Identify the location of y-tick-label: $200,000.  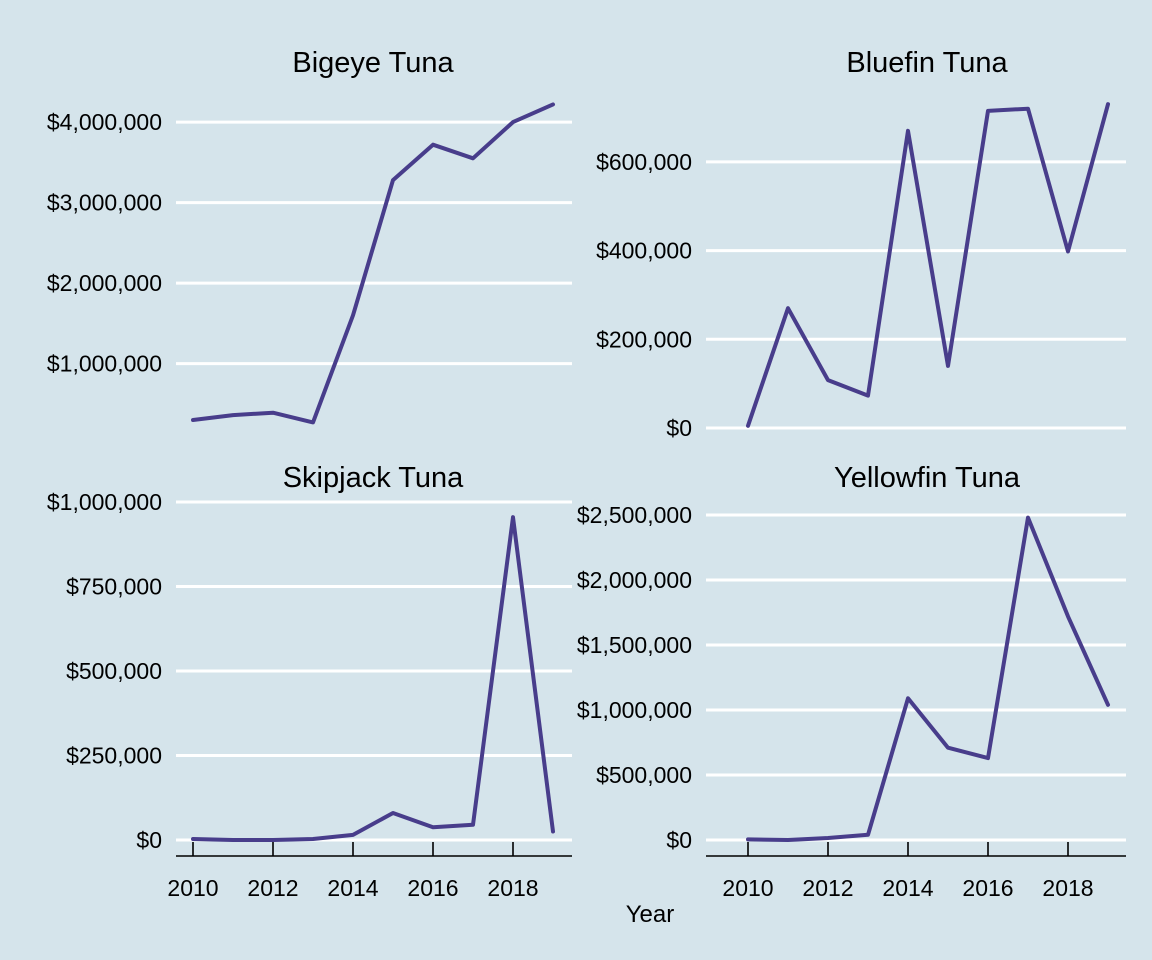
(644, 339).